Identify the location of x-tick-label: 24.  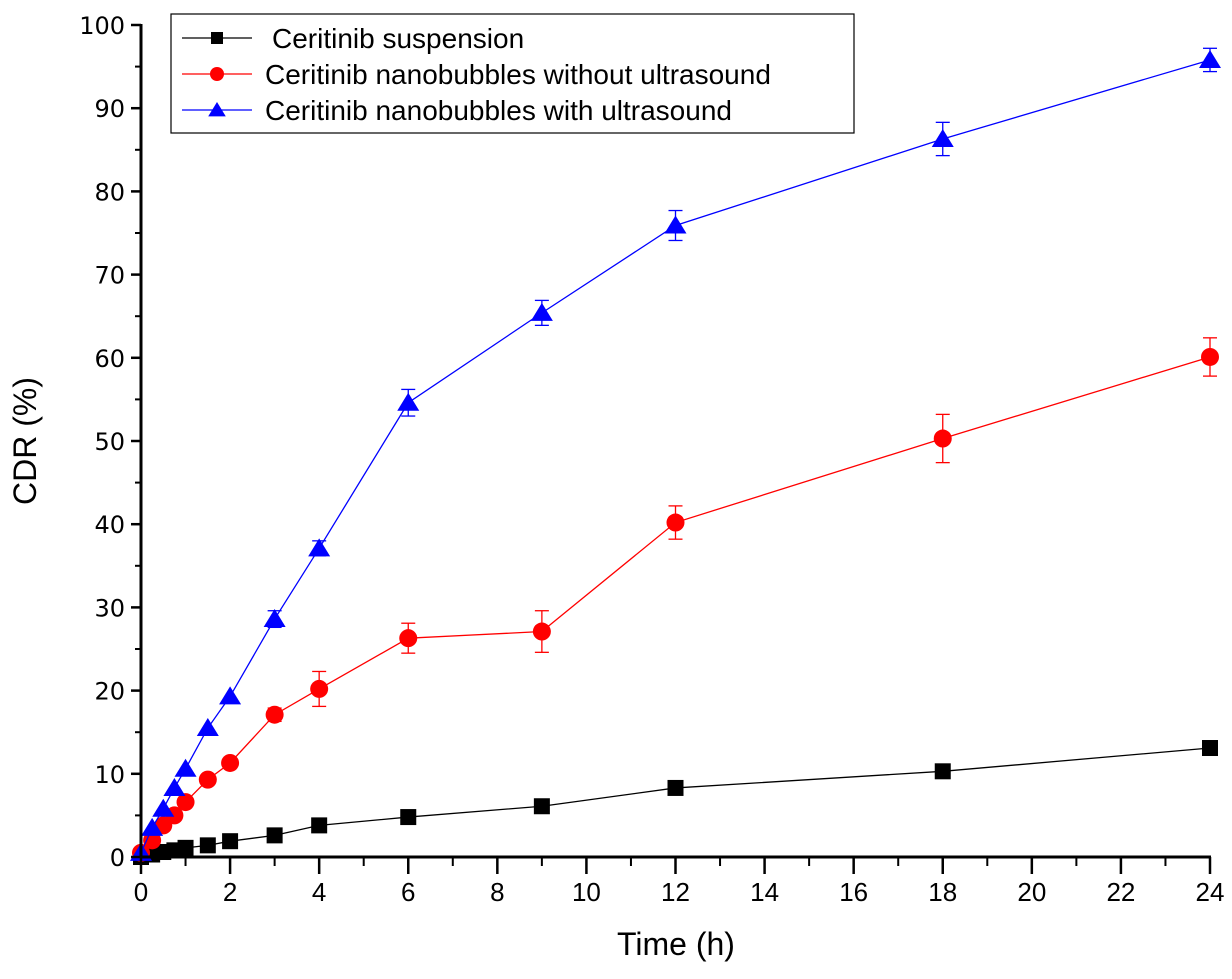
(1210, 892).